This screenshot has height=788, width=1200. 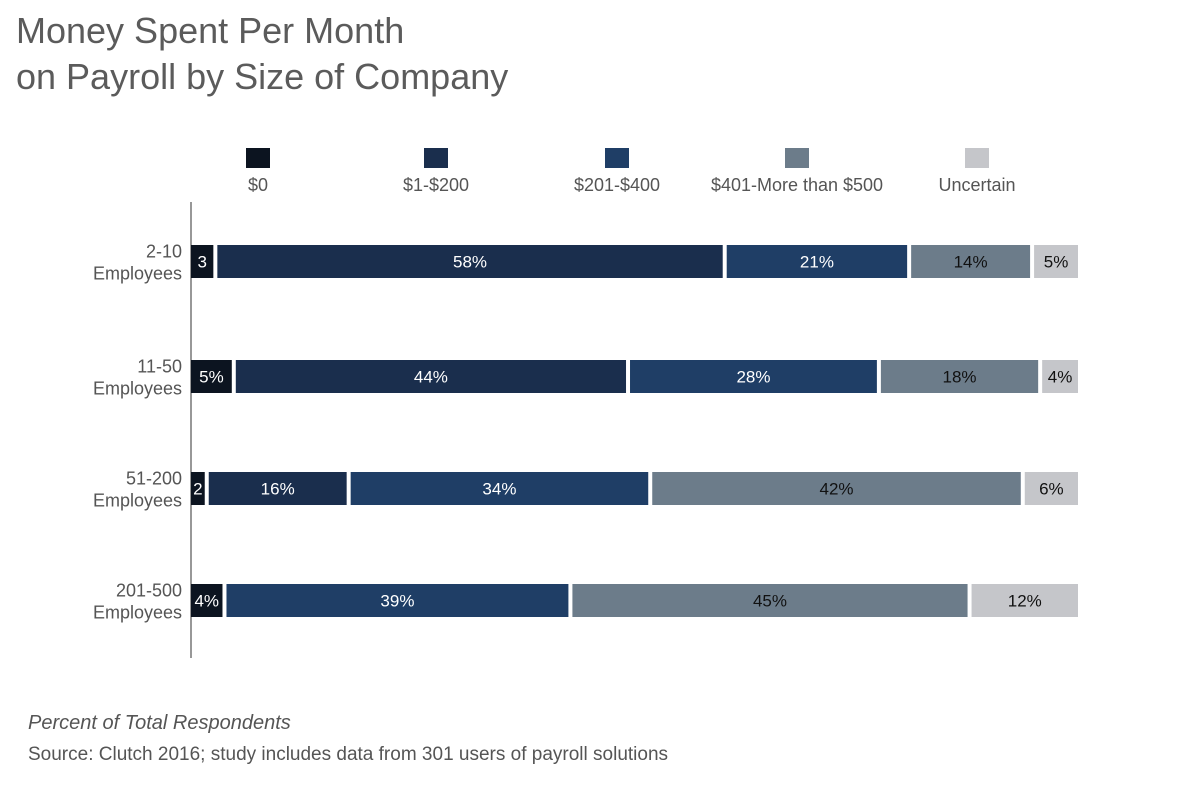 What do you see at coordinates (164, 252) in the screenshot?
I see `category-label: 2-10` at bounding box center [164, 252].